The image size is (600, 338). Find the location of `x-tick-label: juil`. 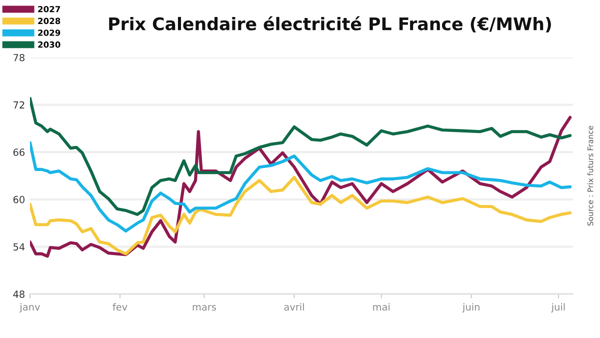

x-tick-label: juil is located at coordinates (558, 307).